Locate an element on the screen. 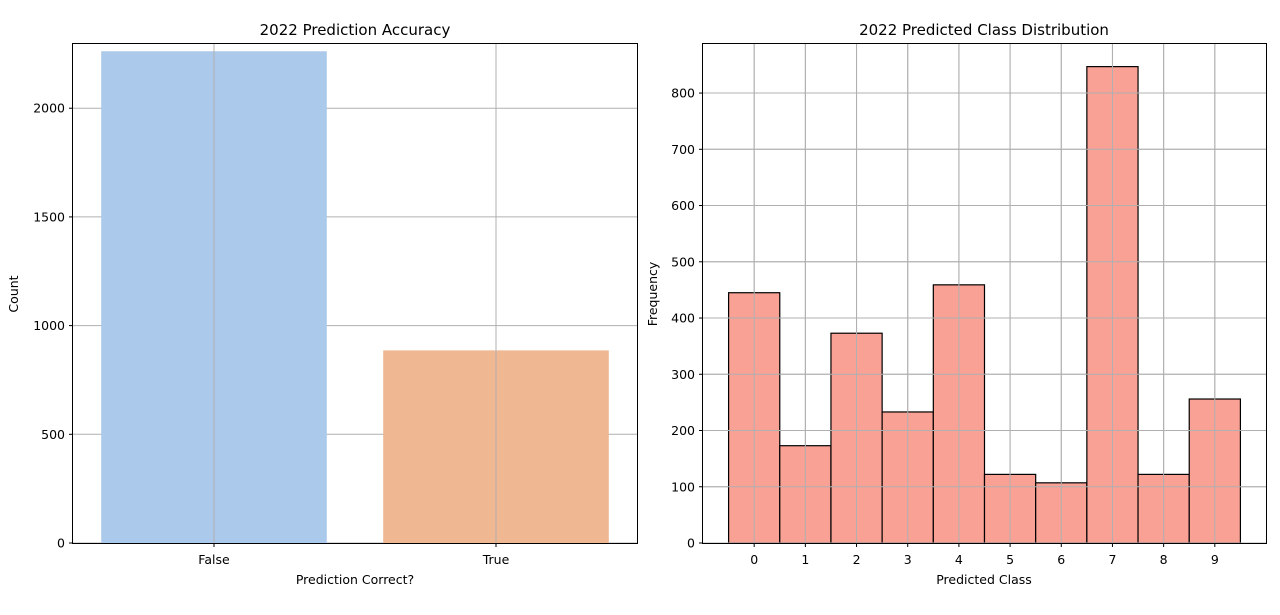 The height and width of the screenshot is (615, 1280). class-distribution-x-tick-label: 5 is located at coordinates (1010, 559).